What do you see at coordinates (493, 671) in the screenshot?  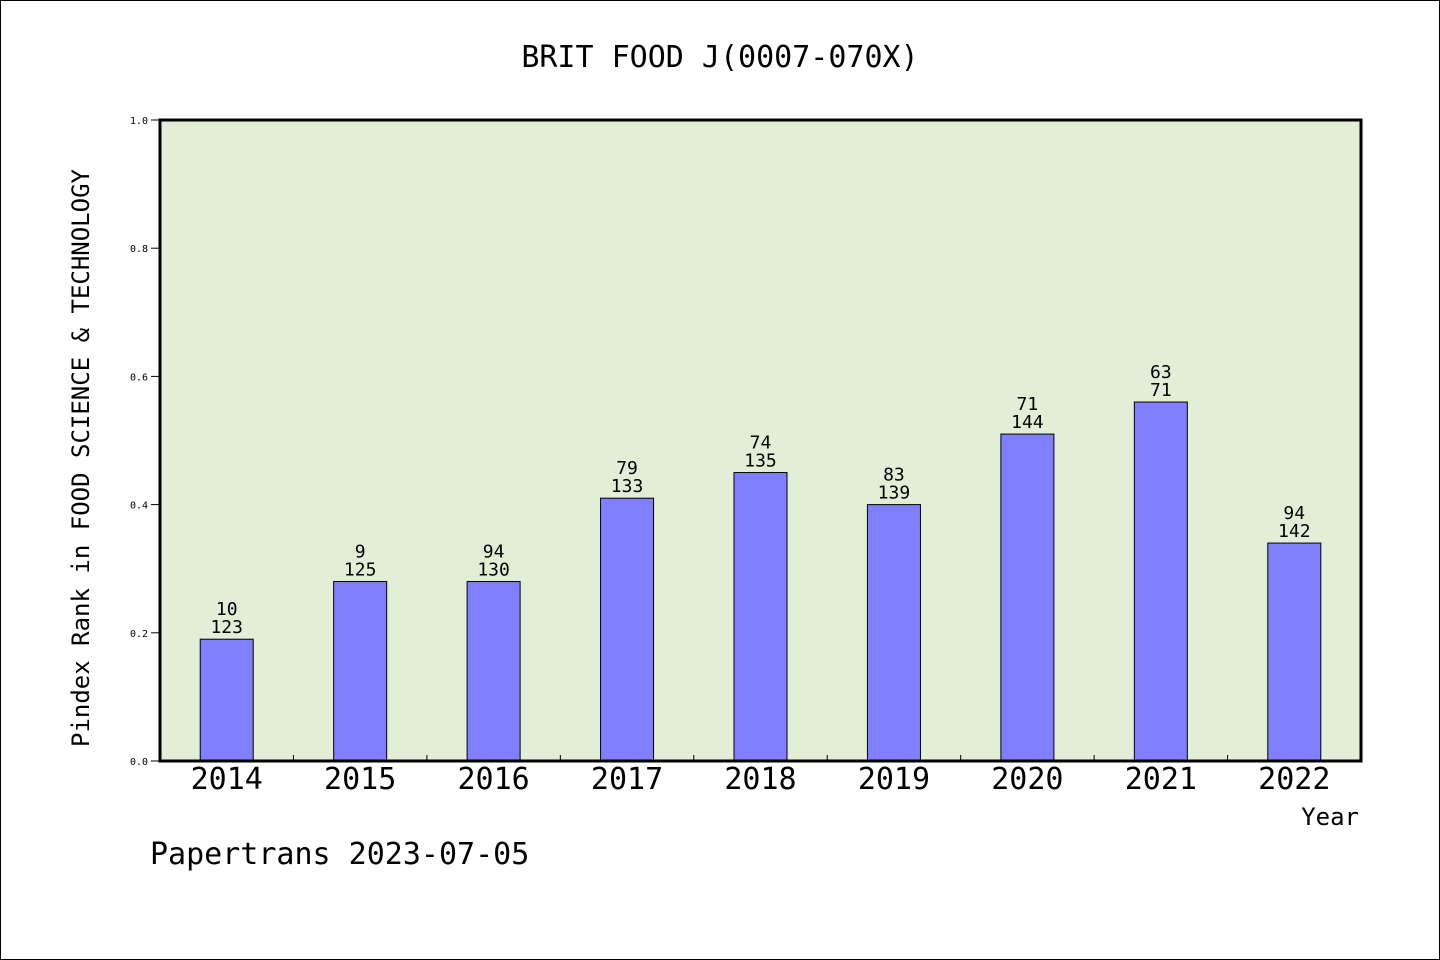 I see `bar-2016` at bounding box center [493, 671].